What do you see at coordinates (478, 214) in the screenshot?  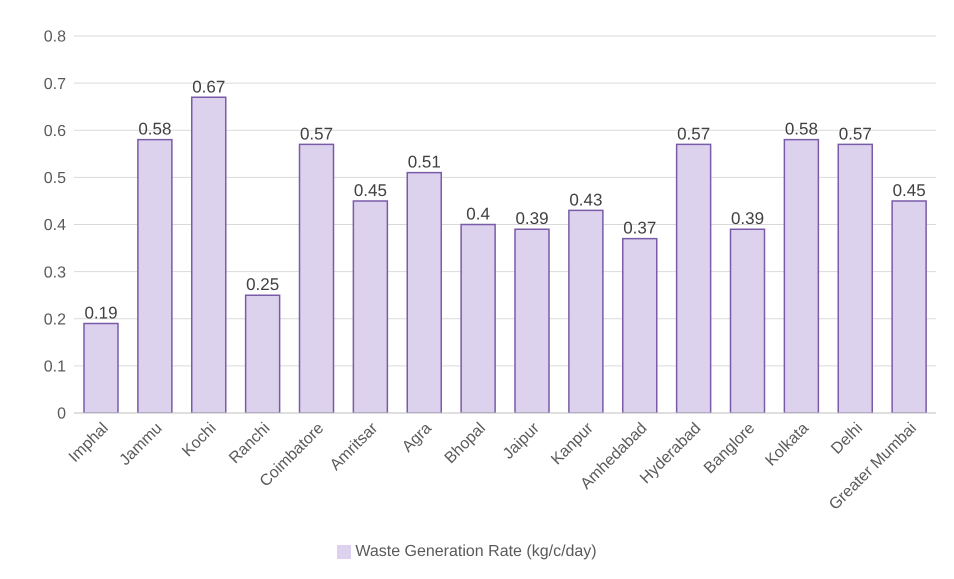 I see `data-label: 0.4` at bounding box center [478, 214].